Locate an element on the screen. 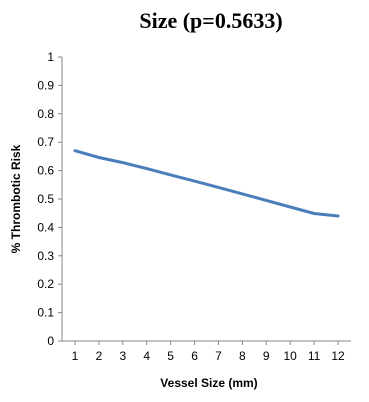 The image size is (369, 402). series-group is located at coordinates (206, 183).